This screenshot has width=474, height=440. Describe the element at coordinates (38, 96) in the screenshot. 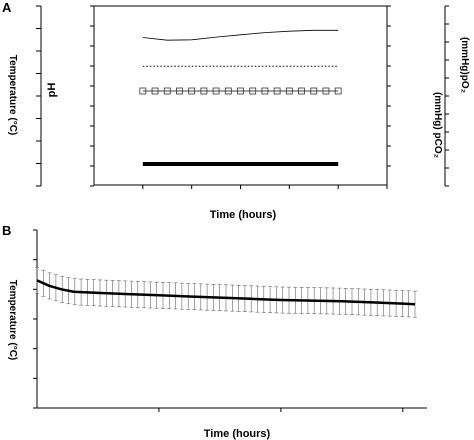

I see `panel-a-temperature-ticks` at that location.